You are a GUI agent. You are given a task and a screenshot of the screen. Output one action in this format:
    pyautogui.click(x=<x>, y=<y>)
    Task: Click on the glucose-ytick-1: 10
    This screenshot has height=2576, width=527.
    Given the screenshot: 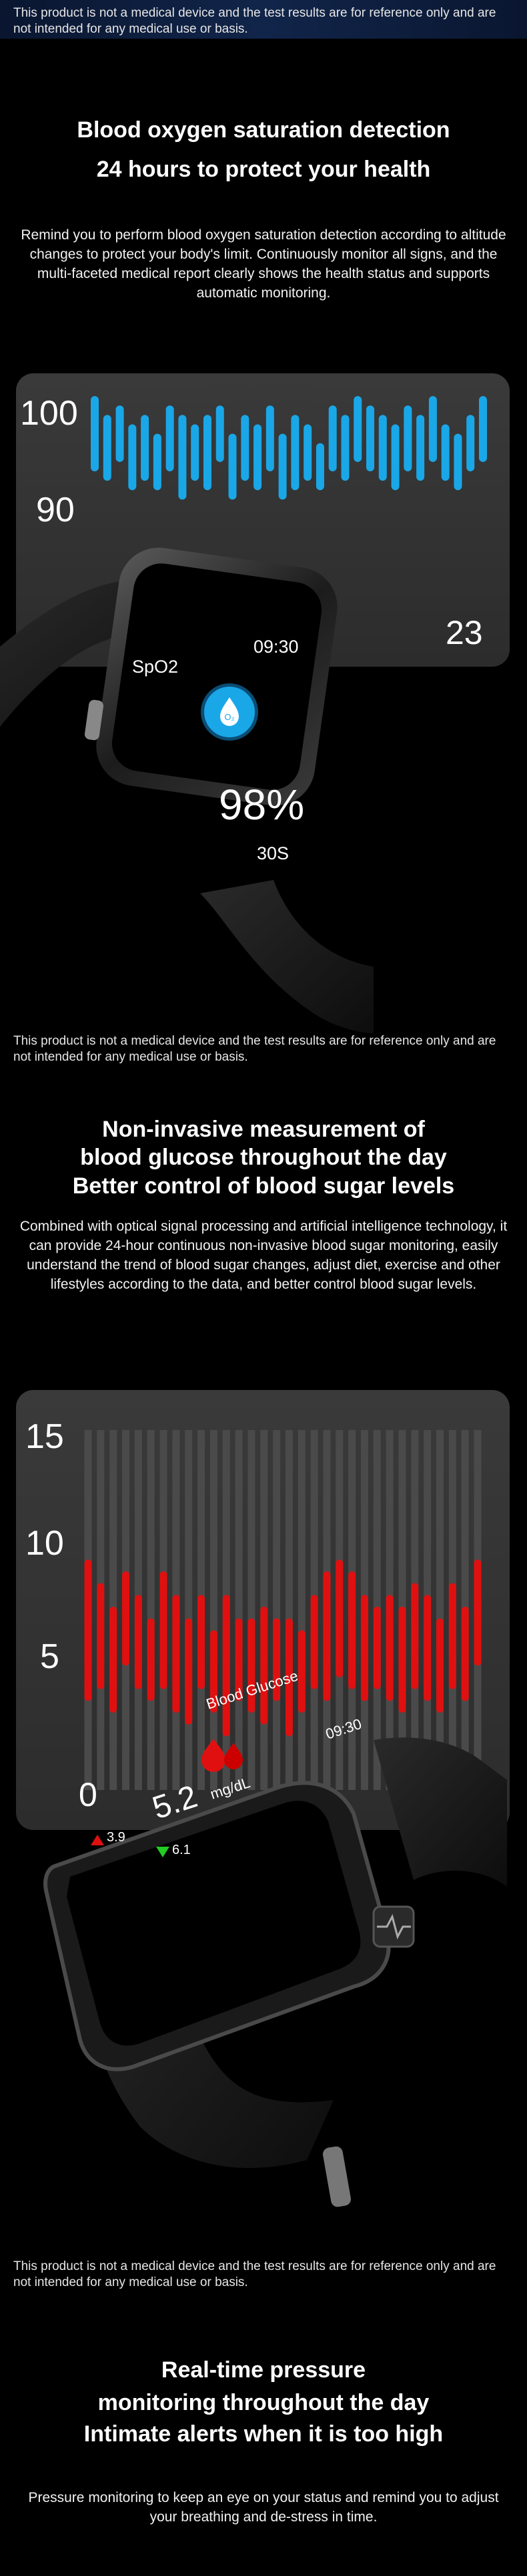 What is the action you would take?
    pyautogui.click(x=44, y=1543)
    